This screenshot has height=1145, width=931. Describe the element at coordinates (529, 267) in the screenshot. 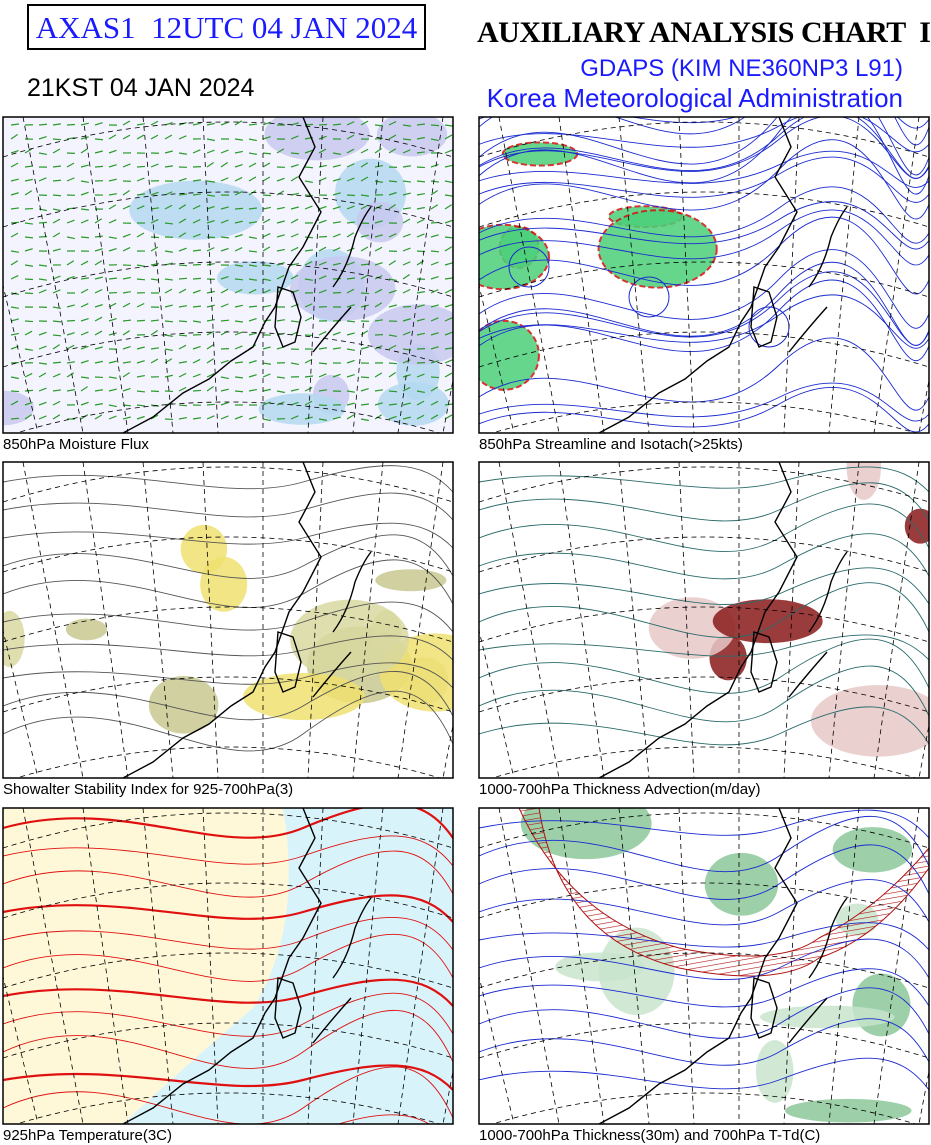

I see `streamline-vortex` at that location.